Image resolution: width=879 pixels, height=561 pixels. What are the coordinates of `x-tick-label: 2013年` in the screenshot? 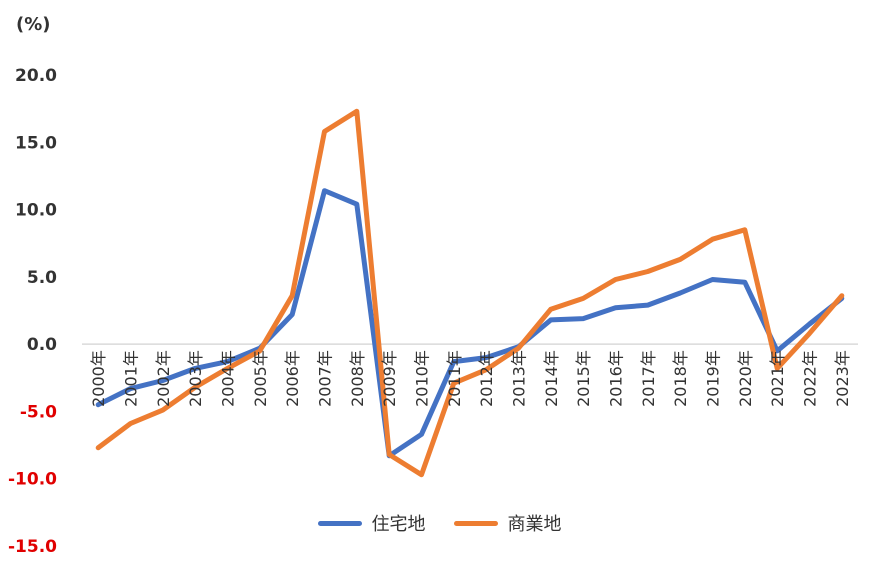 It's located at (519, 378).